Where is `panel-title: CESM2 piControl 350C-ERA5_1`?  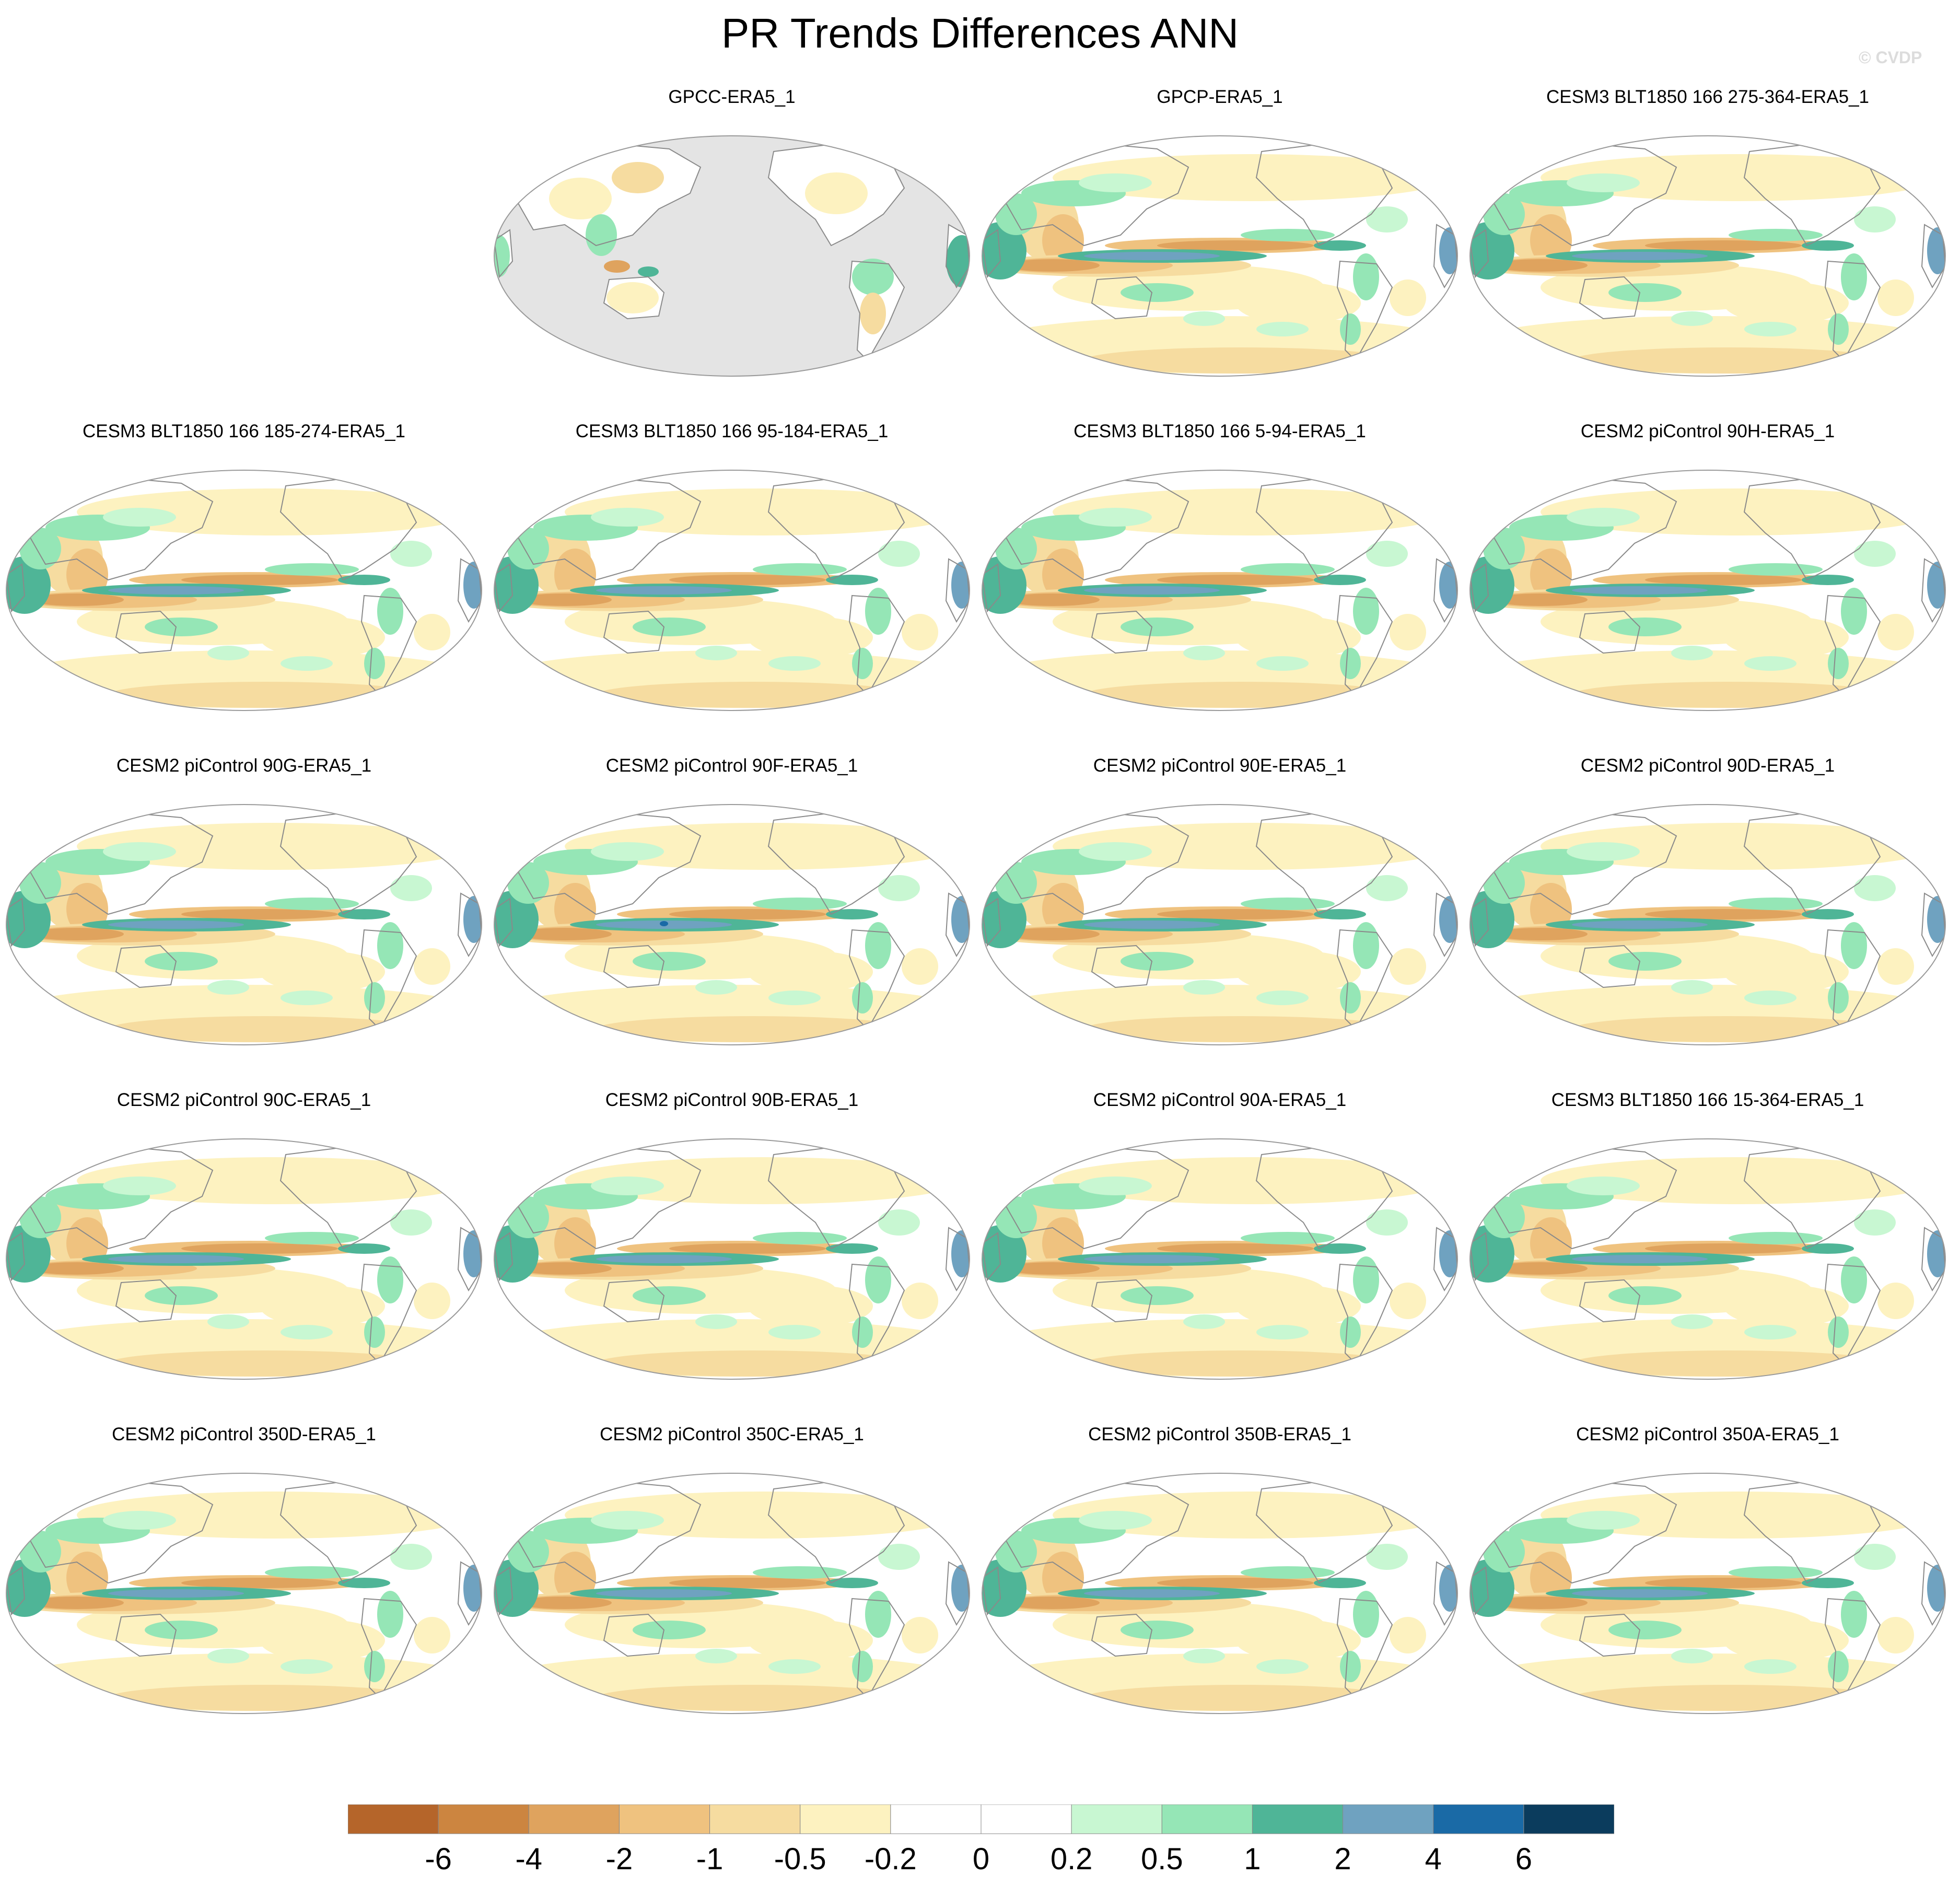
panel-title: CESM2 piControl 350C-ERA5_1 is located at coordinates (732, 1435).